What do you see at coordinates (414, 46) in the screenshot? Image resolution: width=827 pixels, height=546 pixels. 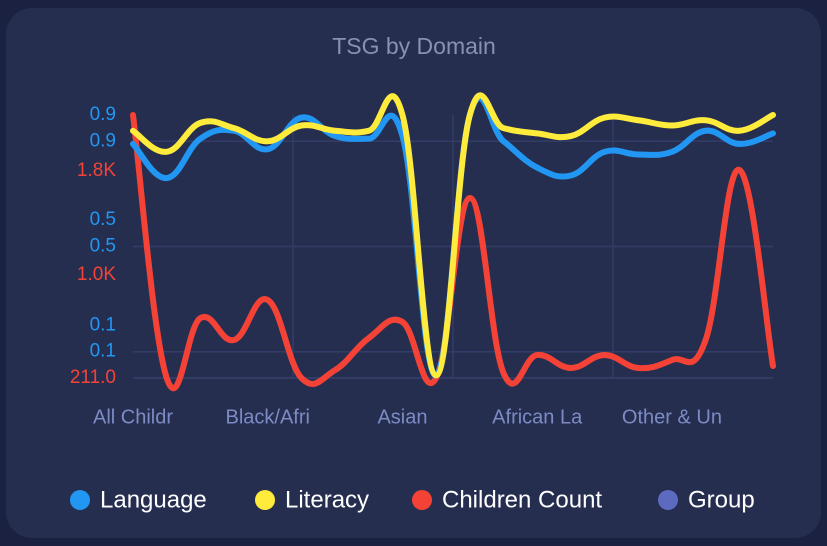 I see `chart-title: TSG by Domain` at bounding box center [414, 46].